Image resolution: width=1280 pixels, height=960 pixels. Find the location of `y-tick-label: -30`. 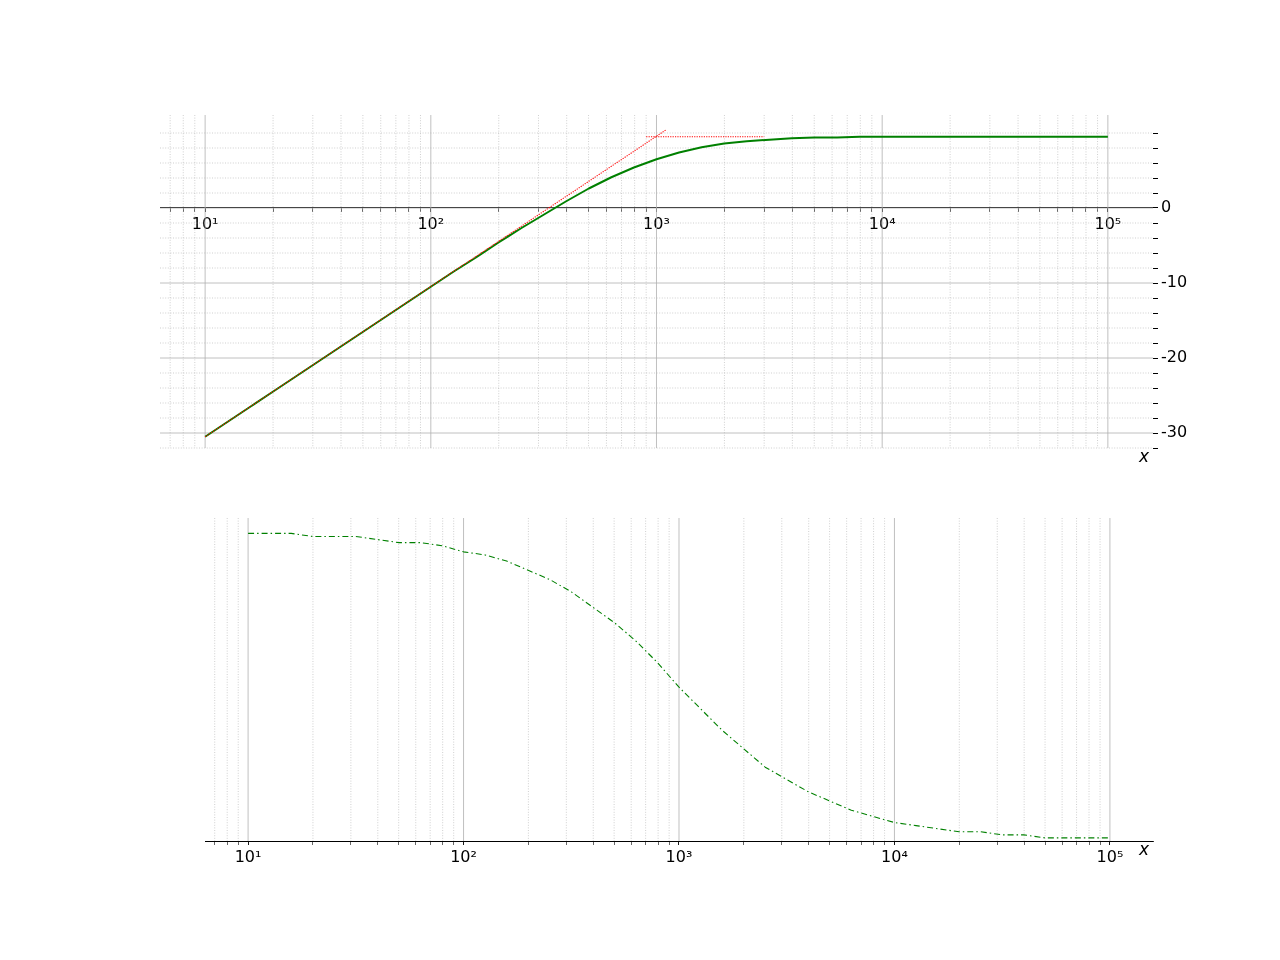

y-tick-label: -30 is located at coordinates (1174, 432).